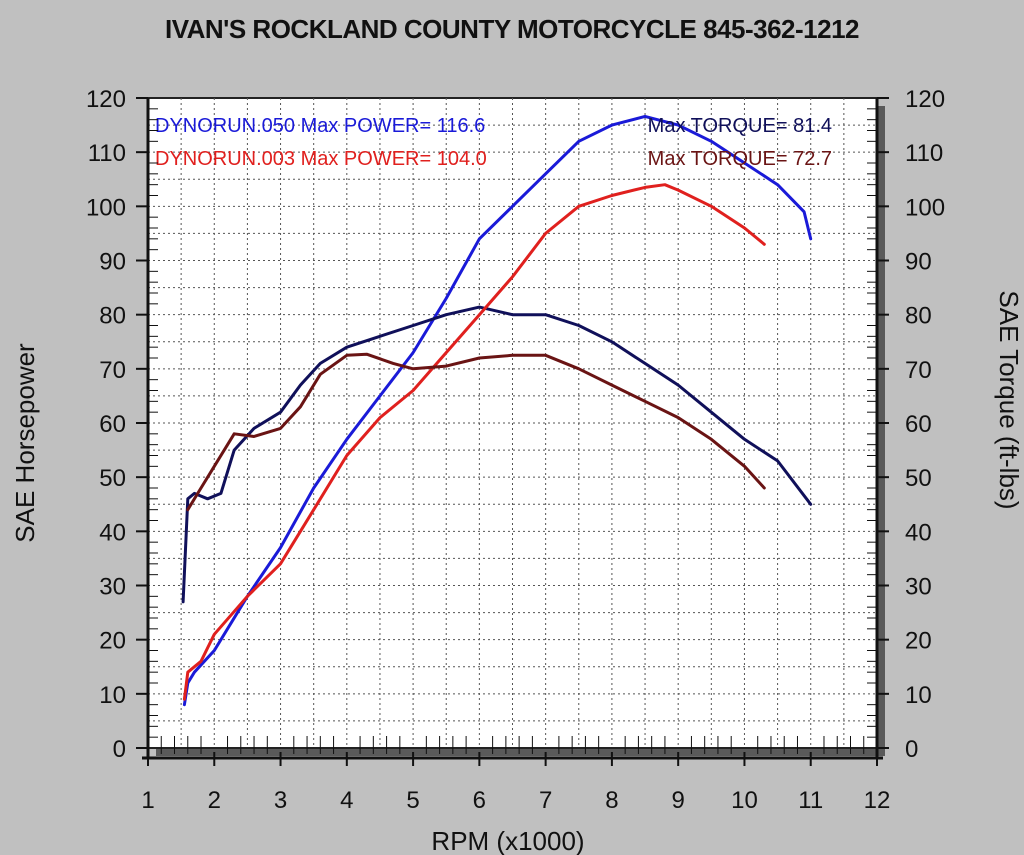 The image size is (1024, 855). What do you see at coordinates (112, 262) in the screenshot?
I see `y-tick-label-left: 90` at bounding box center [112, 262].